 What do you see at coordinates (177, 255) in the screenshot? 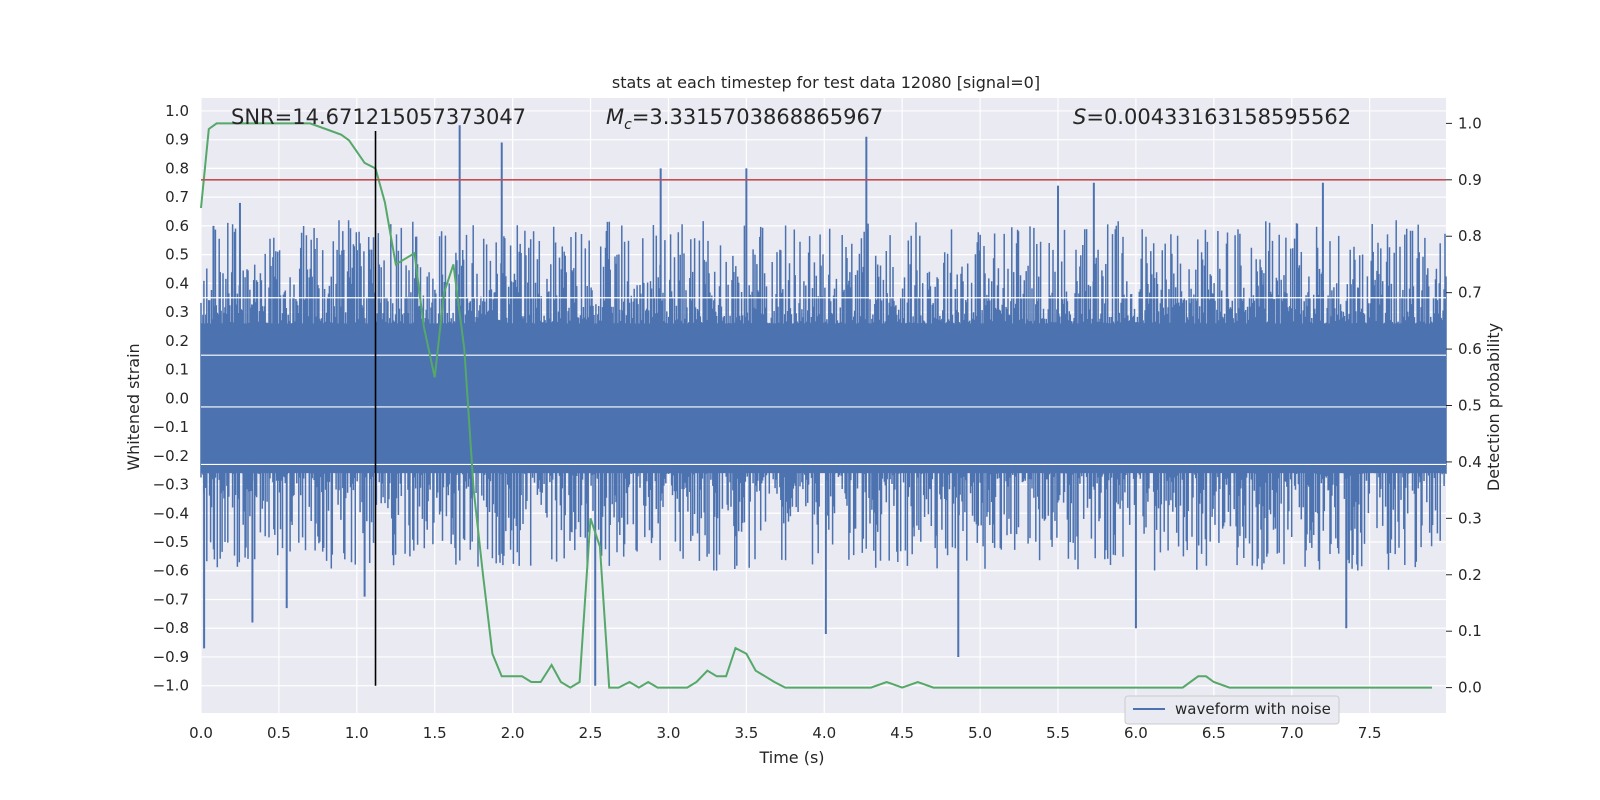
I see `y-tick-label: 0.5` at bounding box center [177, 255].